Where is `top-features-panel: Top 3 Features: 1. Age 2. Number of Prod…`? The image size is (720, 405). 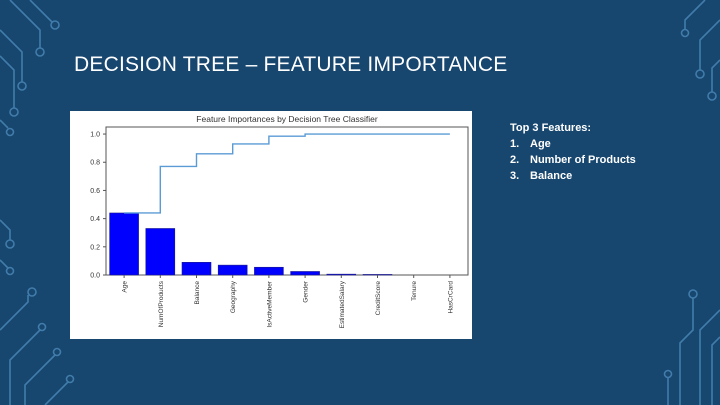 top-features-panel: Top 3 Features: 1. Age 2. Number of Prod… is located at coordinates (573, 152).